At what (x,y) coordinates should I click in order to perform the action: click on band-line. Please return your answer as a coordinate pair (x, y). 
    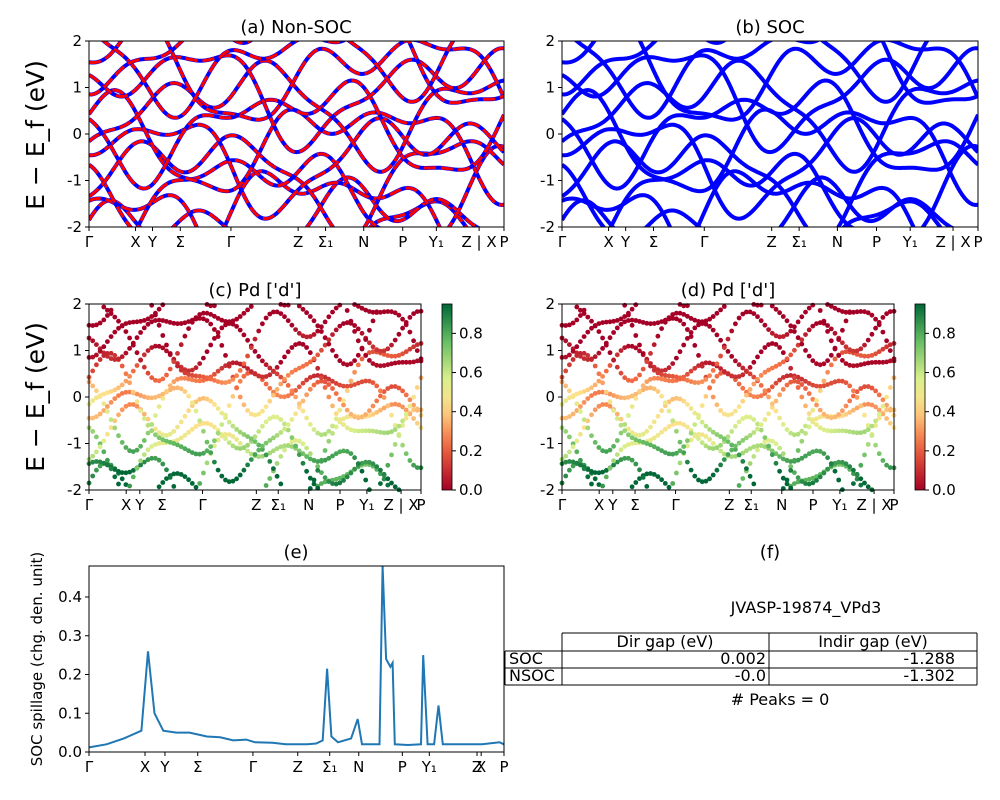
    Looking at the image, I should click on (770, 134).